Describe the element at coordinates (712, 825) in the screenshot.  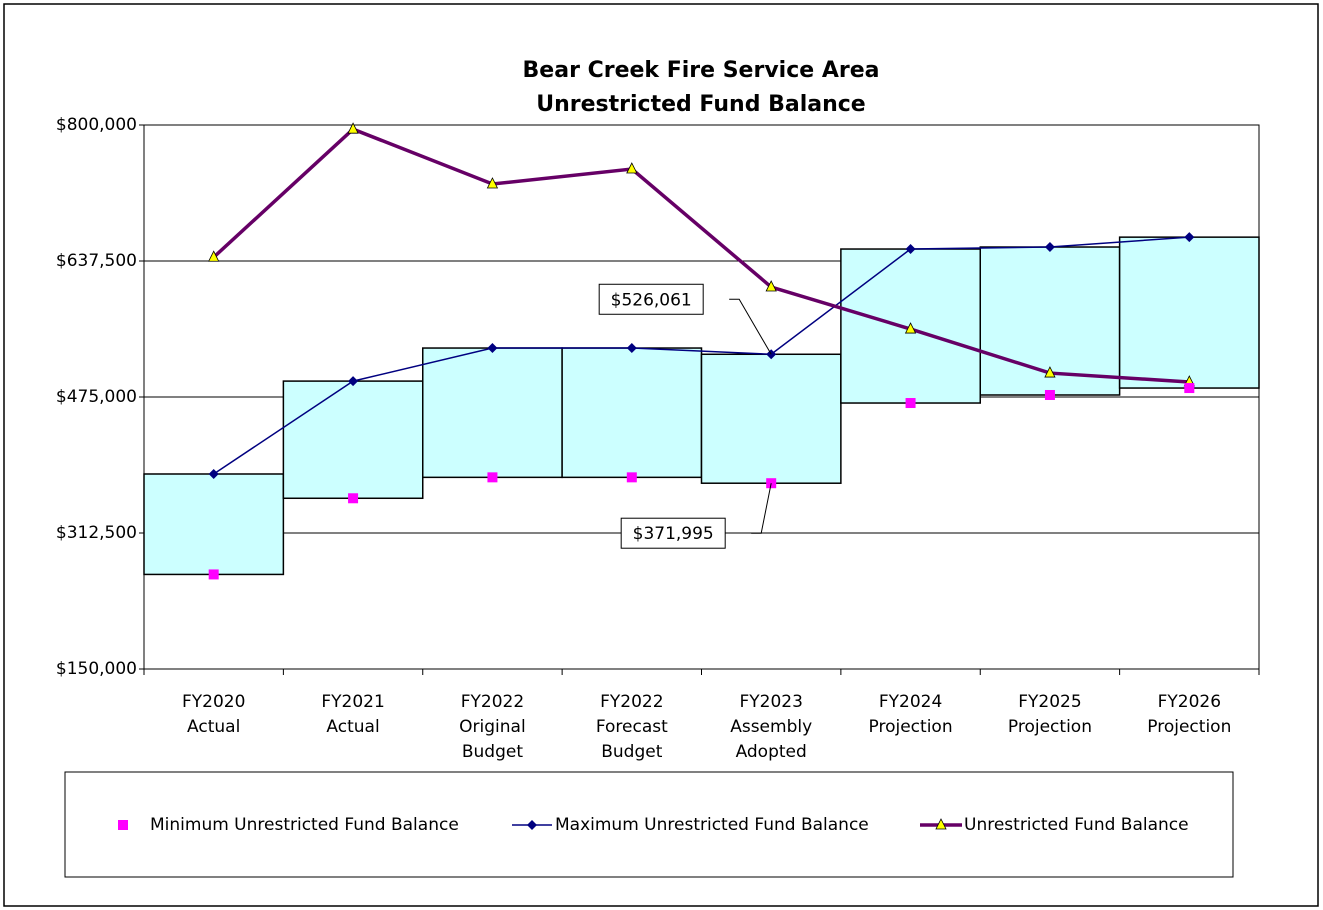
I see `legend-label: Maximum Unrestricted Fund Balance` at that location.